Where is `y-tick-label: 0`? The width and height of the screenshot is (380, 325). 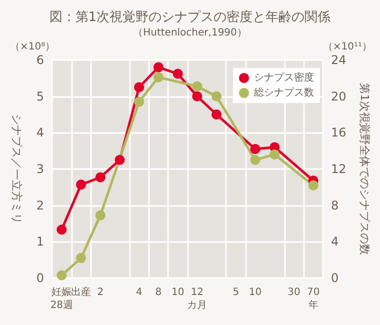 y-tick-label: 0 is located at coordinates (40, 278).